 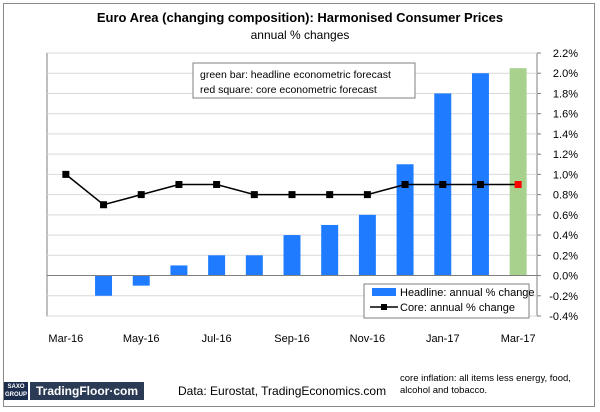 What do you see at coordinates (291, 339) in the screenshot?
I see `x-tick-label: Sep-16` at bounding box center [291, 339].